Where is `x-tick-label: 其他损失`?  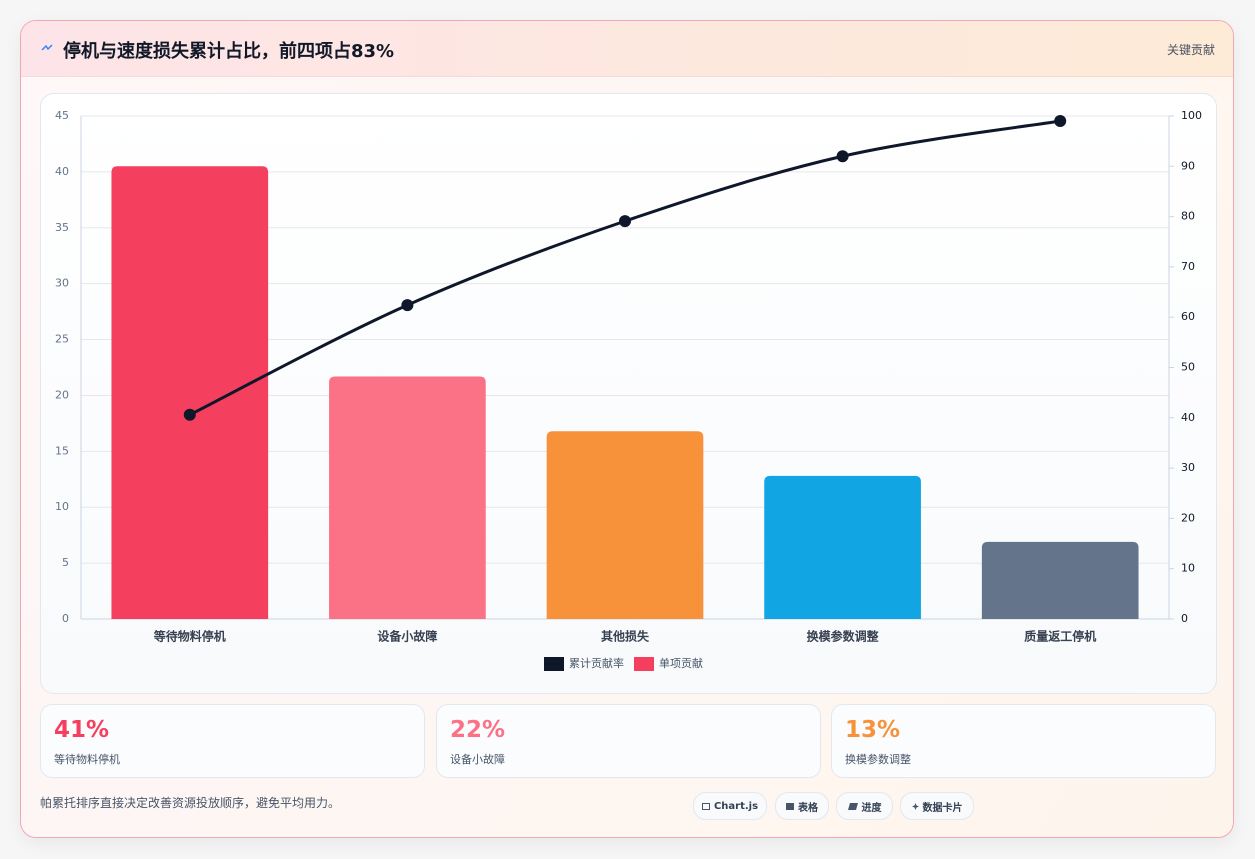
x-tick-label: 其他损失 is located at coordinates (625, 636).